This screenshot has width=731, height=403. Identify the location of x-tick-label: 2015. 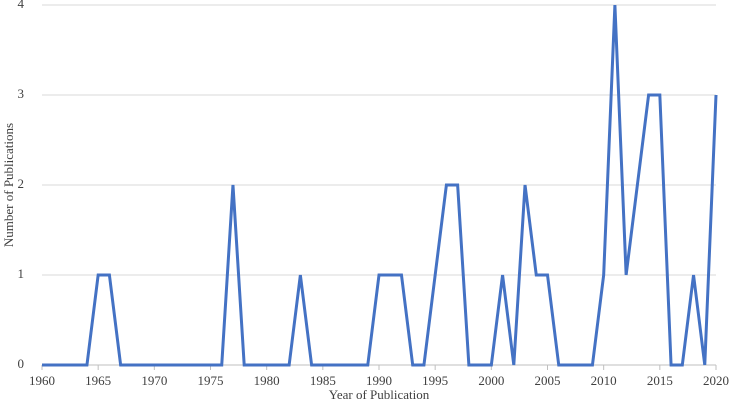
(660, 380).